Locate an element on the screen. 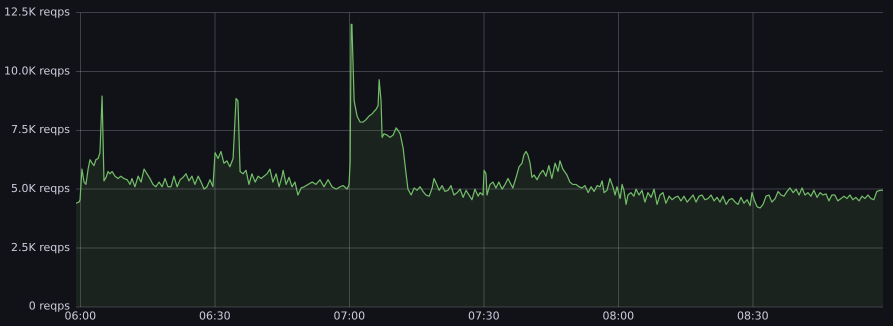 The width and height of the screenshot is (893, 326). x-tick-label: 06:30 is located at coordinates (214, 315).